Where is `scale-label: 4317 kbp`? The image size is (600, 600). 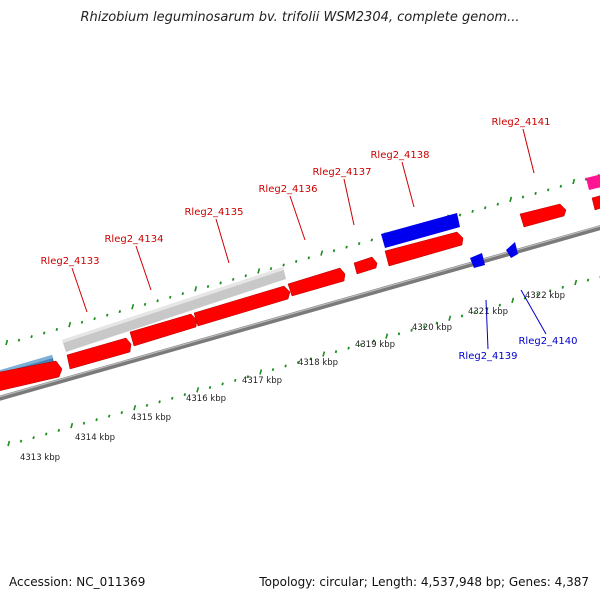
scale-label: 4317 kbp is located at coordinates (262, 381).